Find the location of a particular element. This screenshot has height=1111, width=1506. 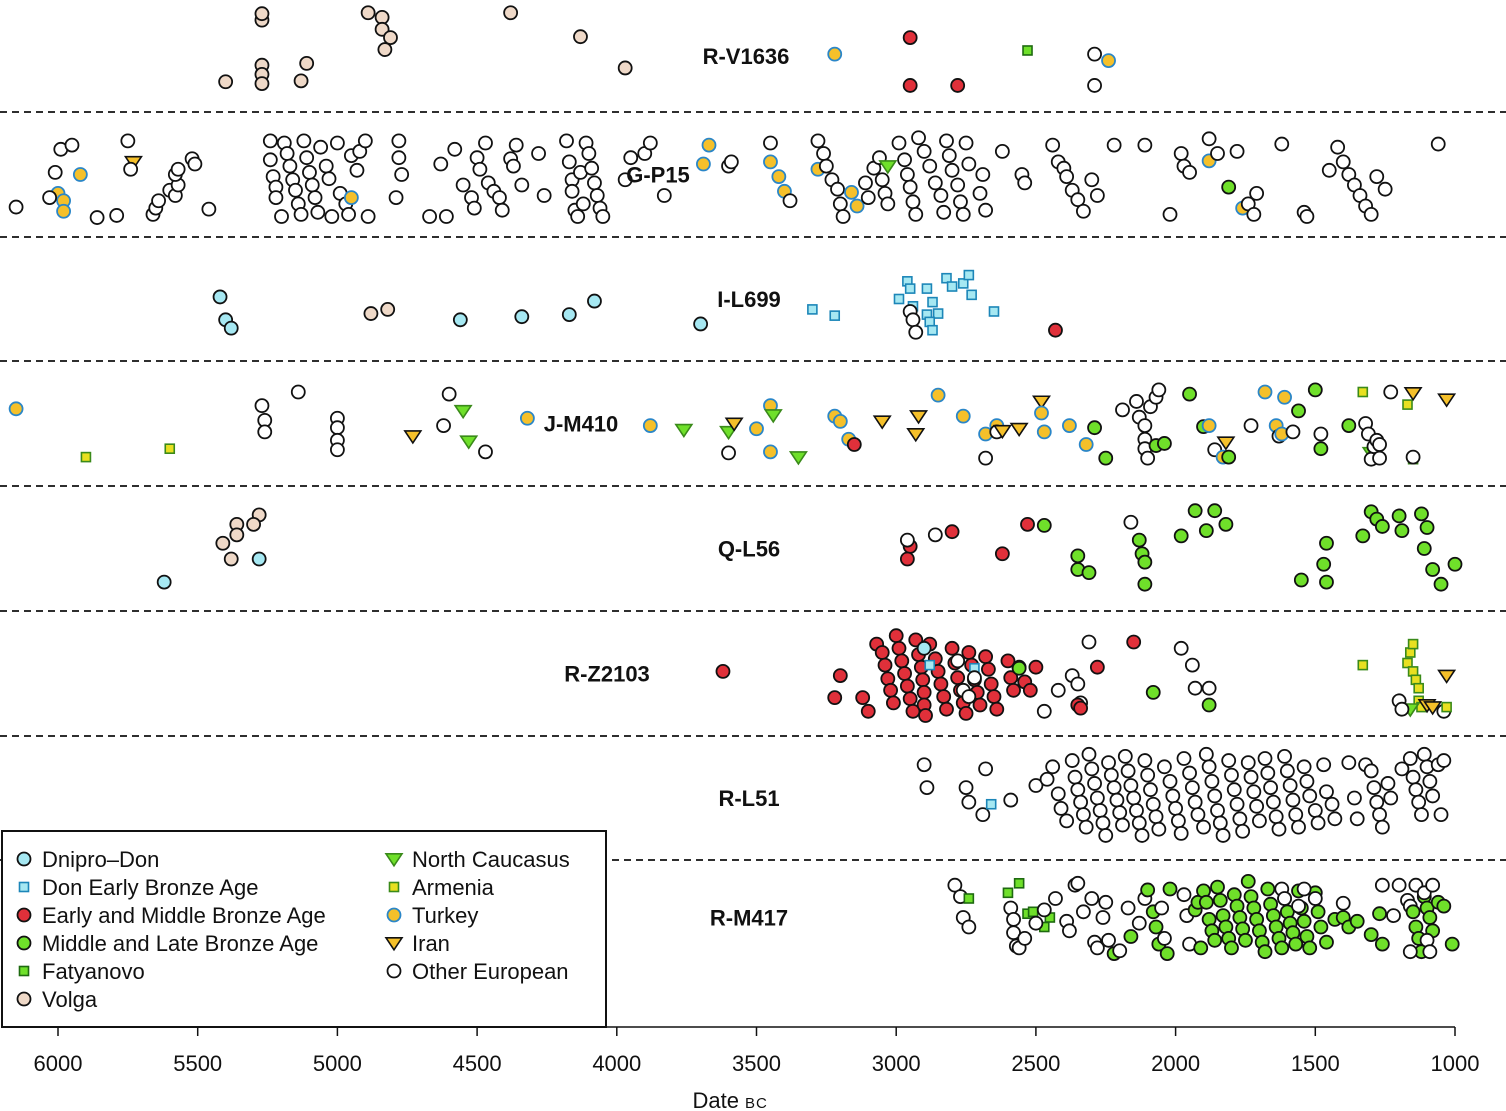

lane-label: G-P15 is located at coordinates (658, 175).